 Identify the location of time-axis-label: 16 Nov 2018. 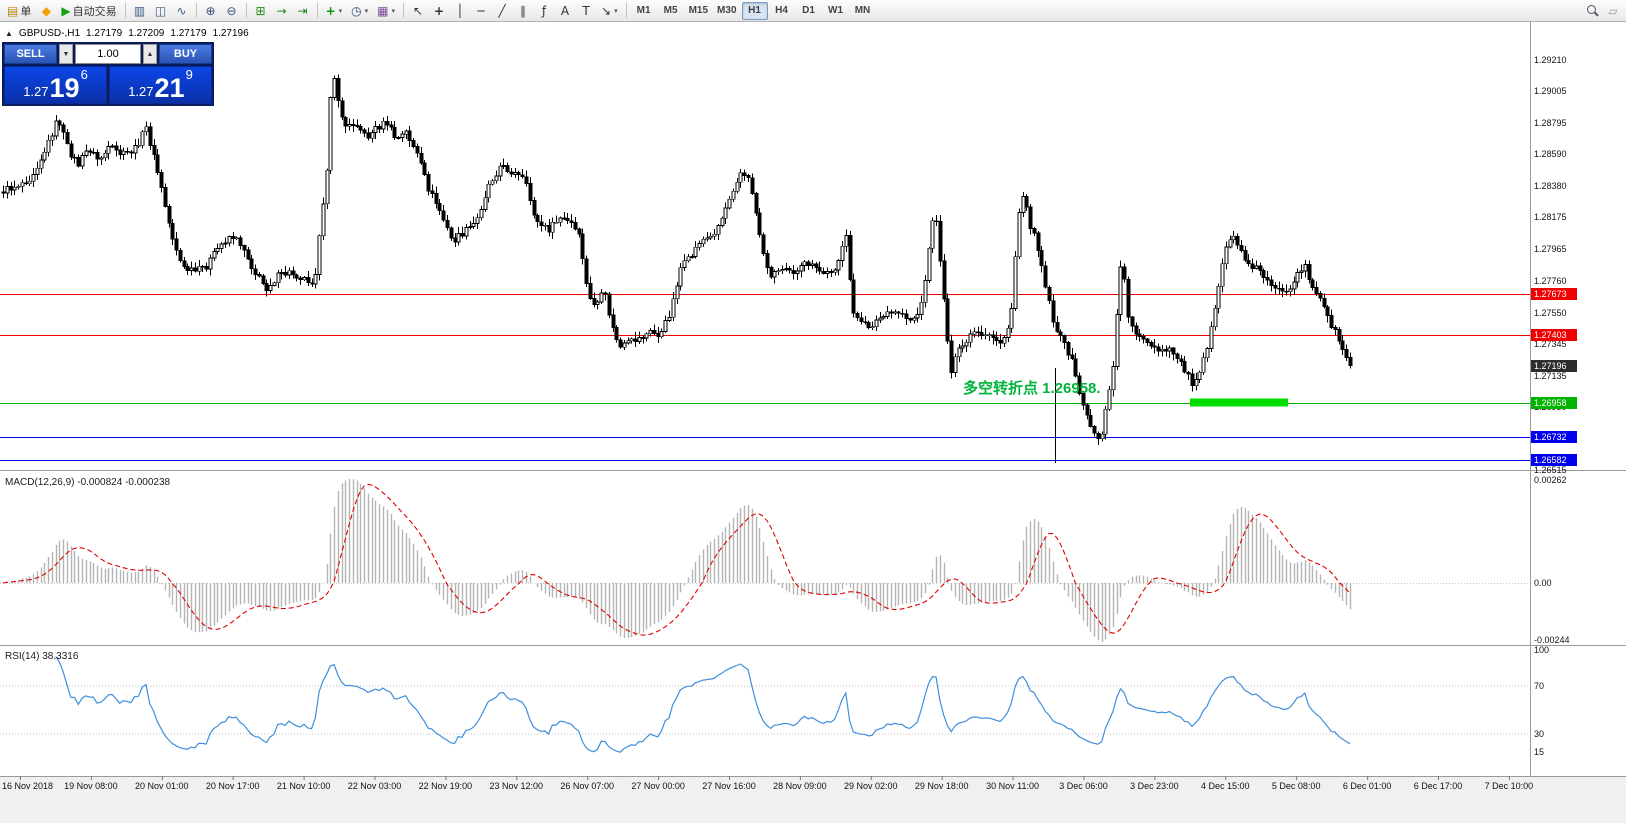
(28, 786).